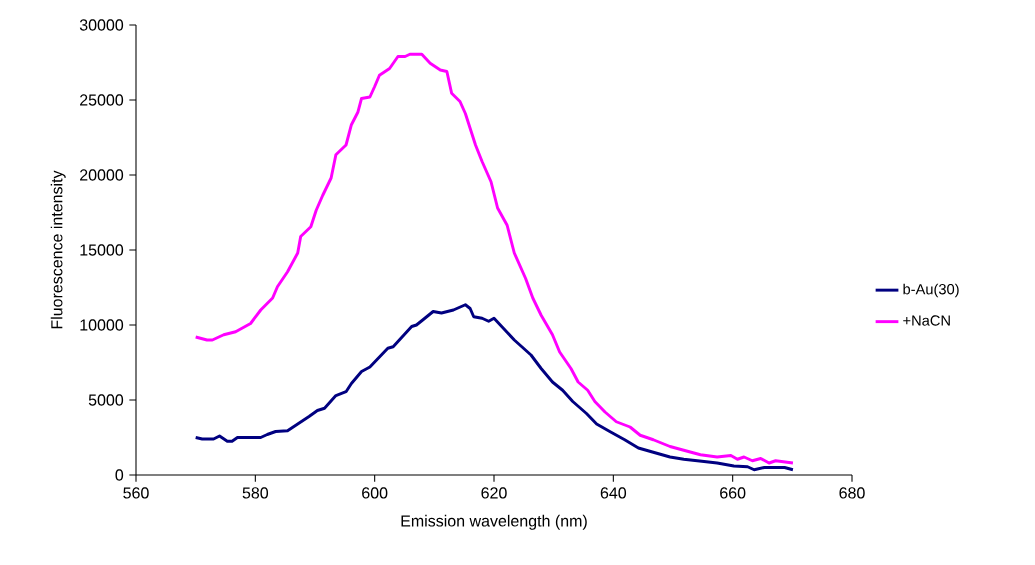  I want to click on x-axis-title: Emission wavelength (nm), so click(494, 522).